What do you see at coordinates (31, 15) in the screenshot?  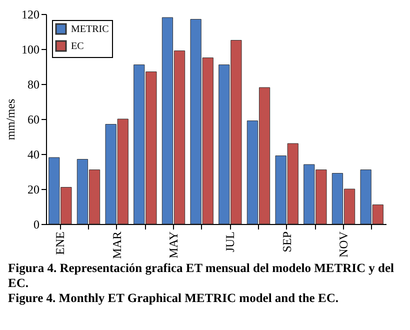 I see `y-tick-label: 120` at bounding box center [31, 15].